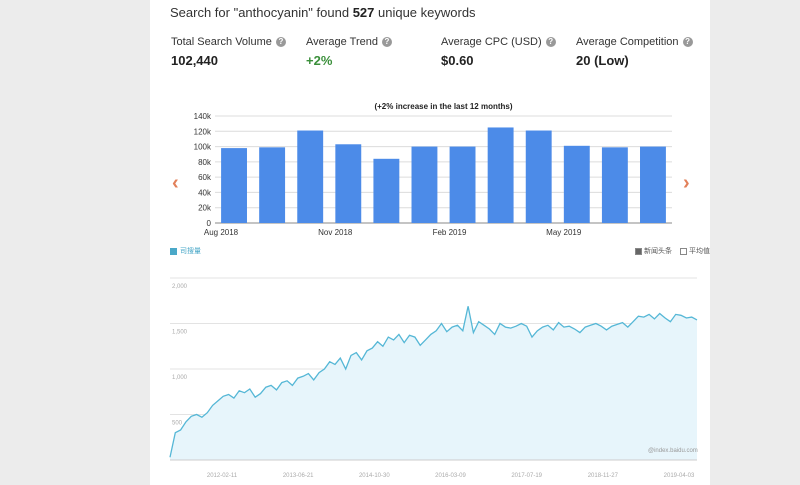  What do you see at coordinates (203, 147) in the screenshot?
I see `y-tick-label: 100k` at bounding box center [203, 147].